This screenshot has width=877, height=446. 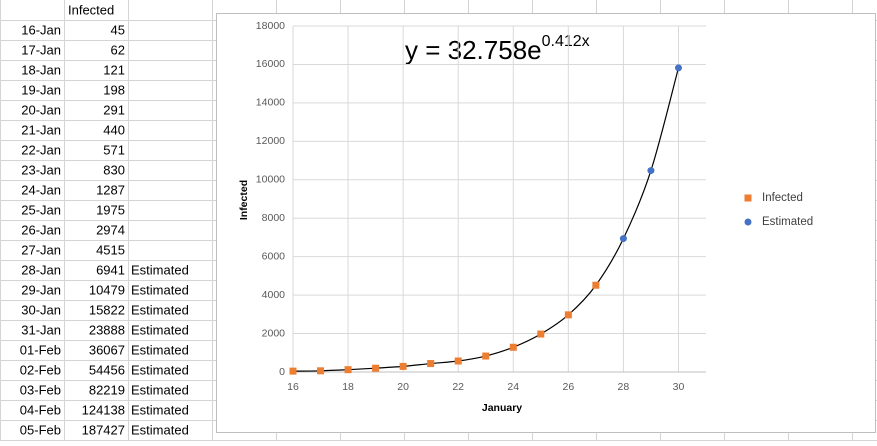 I want to click on y-tick-label: 6000, so click(x=274, y=256).